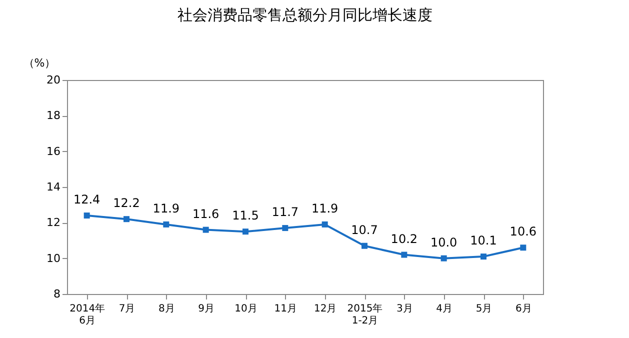 The image size is (629, 338). I want to click on x-tick-label: 6月, so click(523, 309).